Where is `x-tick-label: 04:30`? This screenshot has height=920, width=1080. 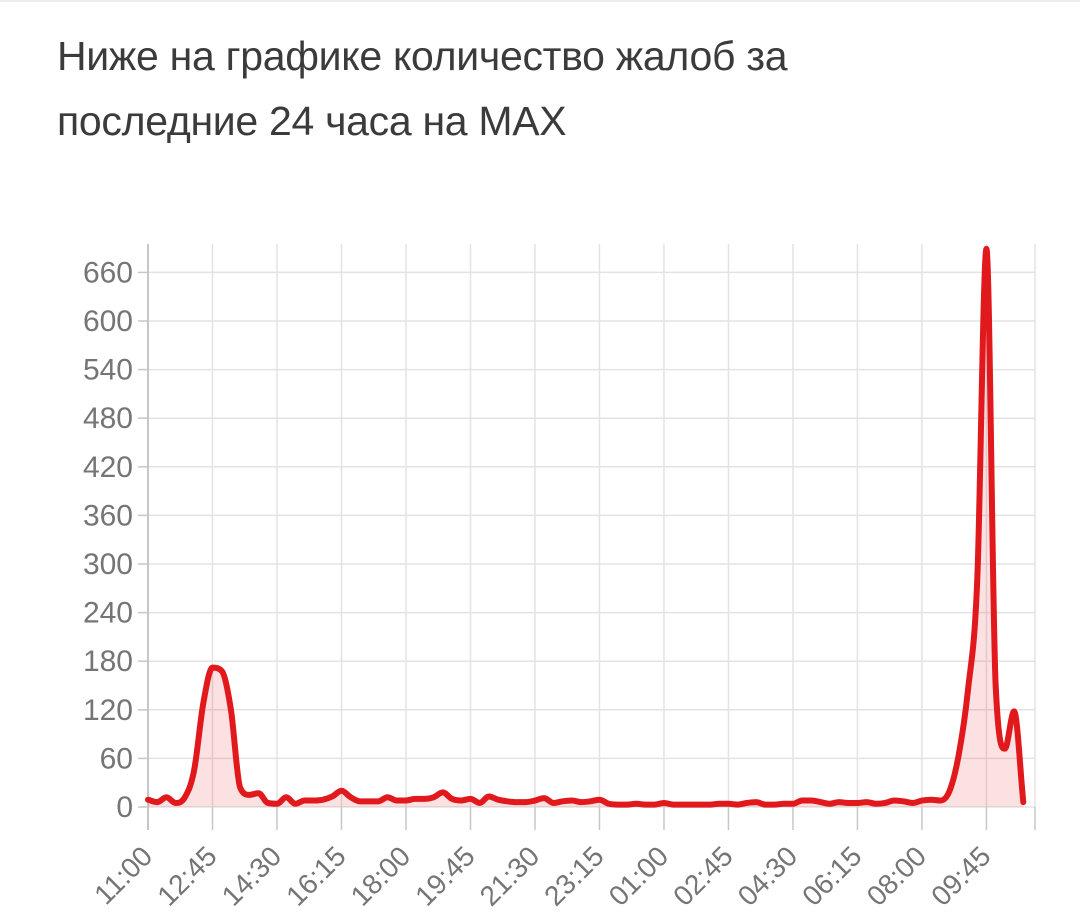
x-tick-label: 04:30 is located at coordinates (767, 875).